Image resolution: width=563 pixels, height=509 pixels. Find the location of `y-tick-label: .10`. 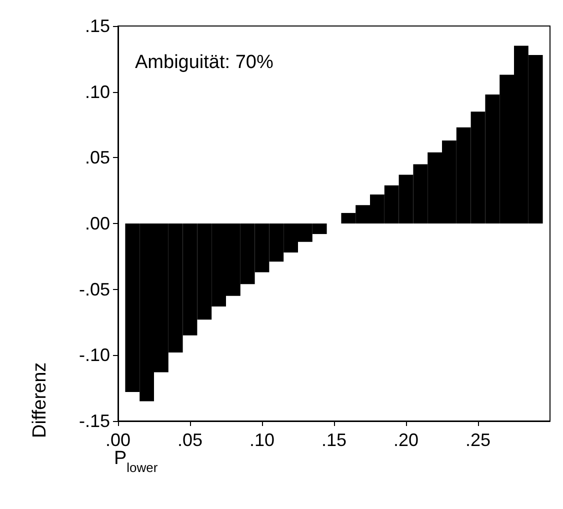

y-tick-label: .10 is located at coordinates (97, 92).